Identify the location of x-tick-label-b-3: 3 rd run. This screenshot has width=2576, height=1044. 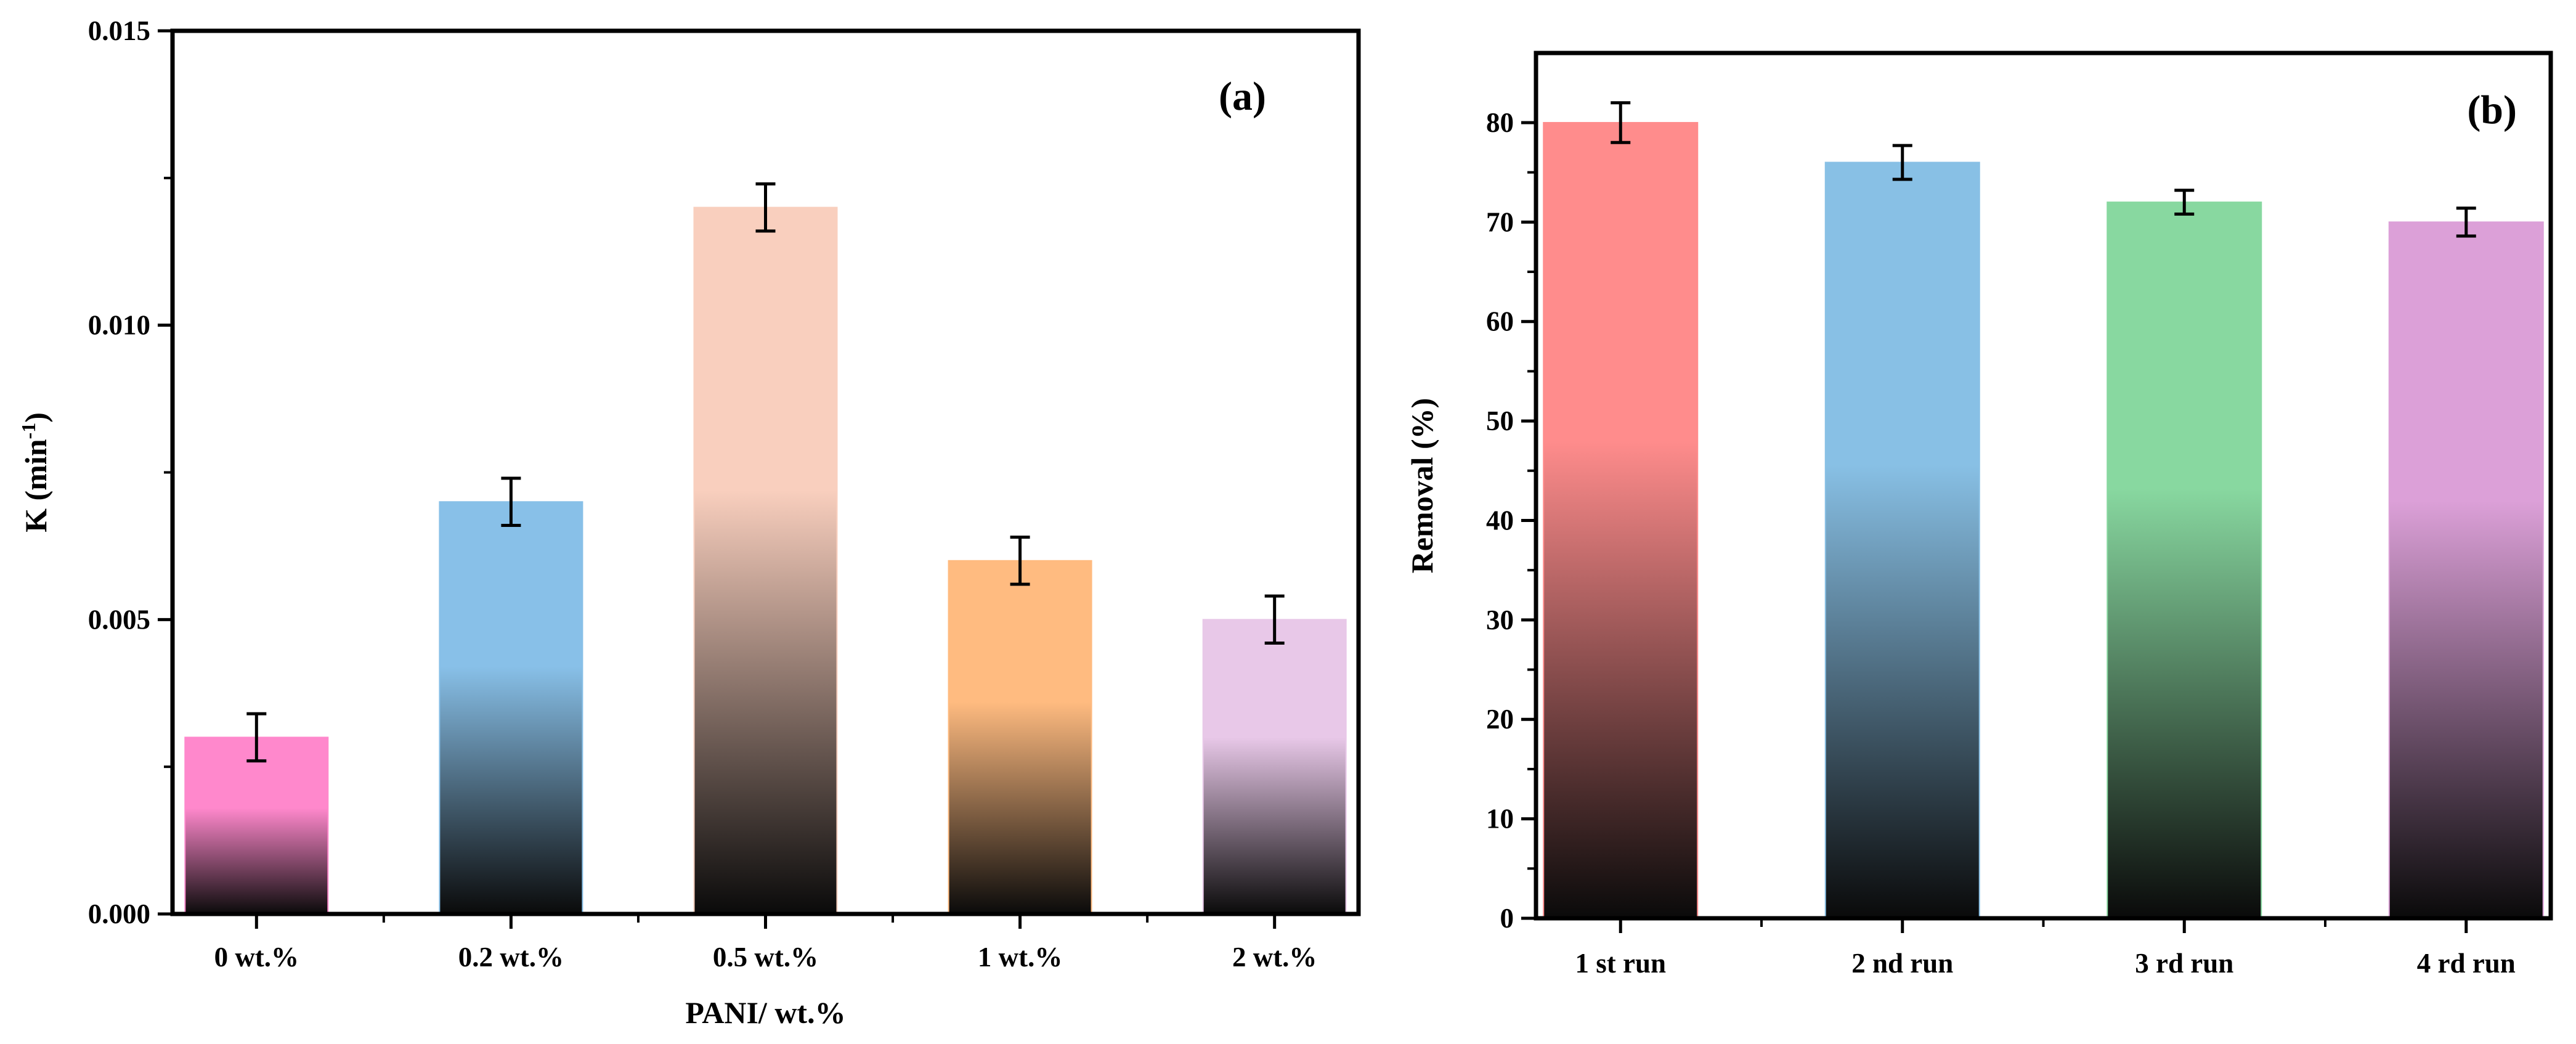
(2184, 963).